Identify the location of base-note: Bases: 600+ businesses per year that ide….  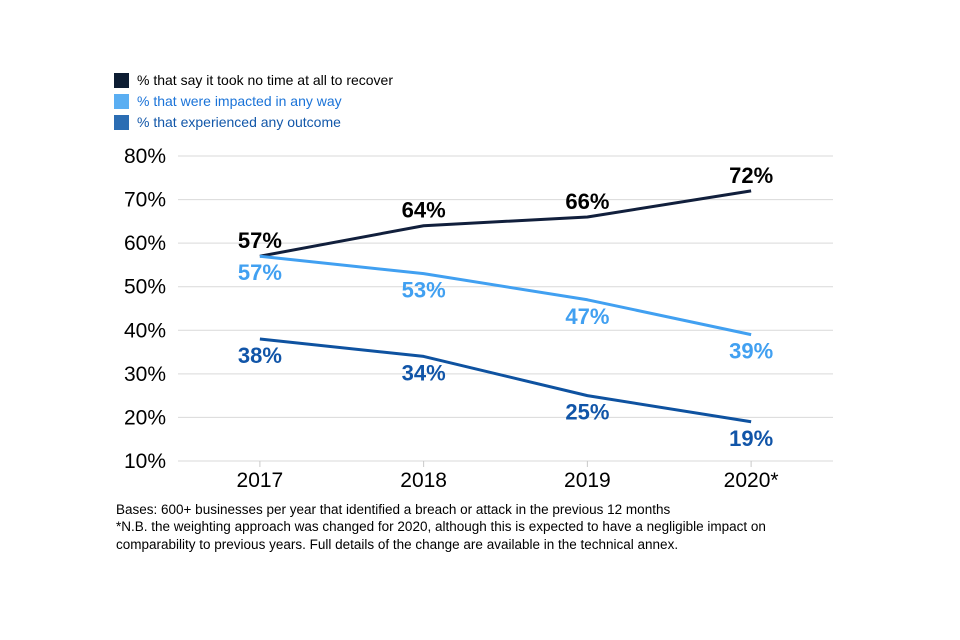
(393, 509).